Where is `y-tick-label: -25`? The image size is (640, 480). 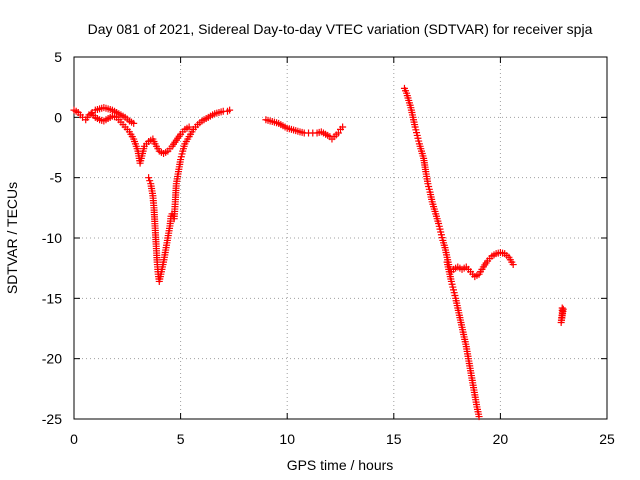
y-tick-label: -25 is located at coordinates (52, 419).